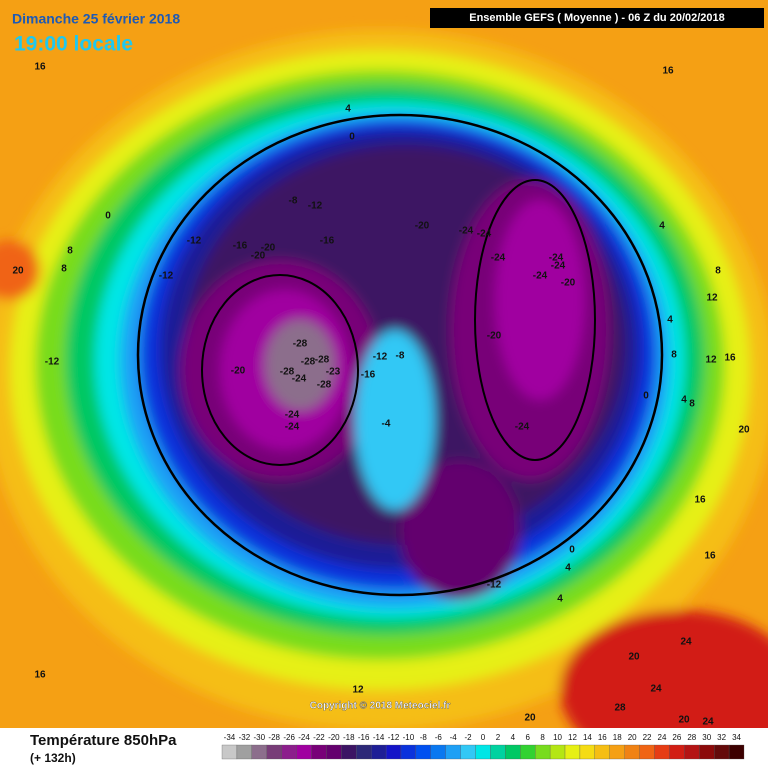 This screenshot has height=768, width=768. What do you see at coordinates (395, 420) in the screenshot?
I see `warm-tongue` at bounding box center [395, 420].